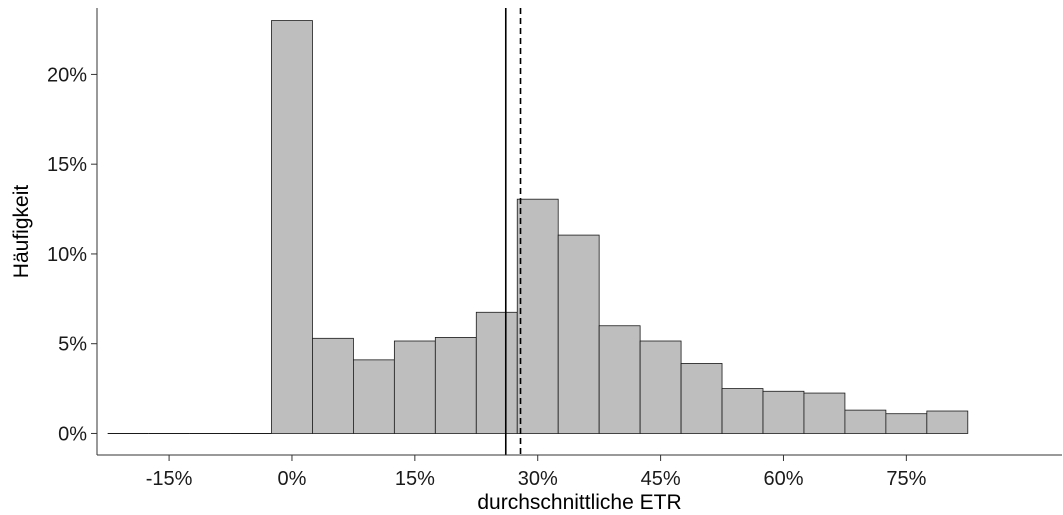 The width and height of the screenshot is (1063, 515). Describe the element at coordinates (661, 479) in the screenshot. I see `x-tick-label: 45%` at that location.